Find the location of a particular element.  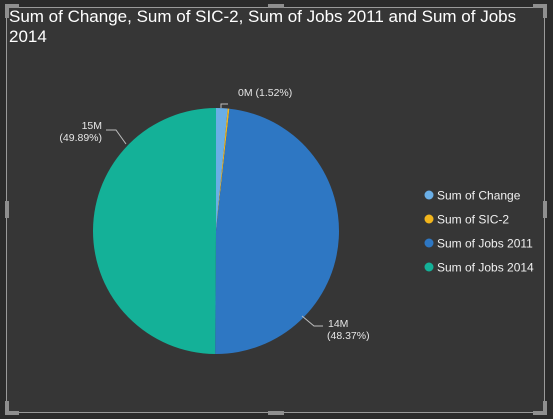

data-label-value-sum-of-jobs-2014: 15M is located at coordinates (92, 126).